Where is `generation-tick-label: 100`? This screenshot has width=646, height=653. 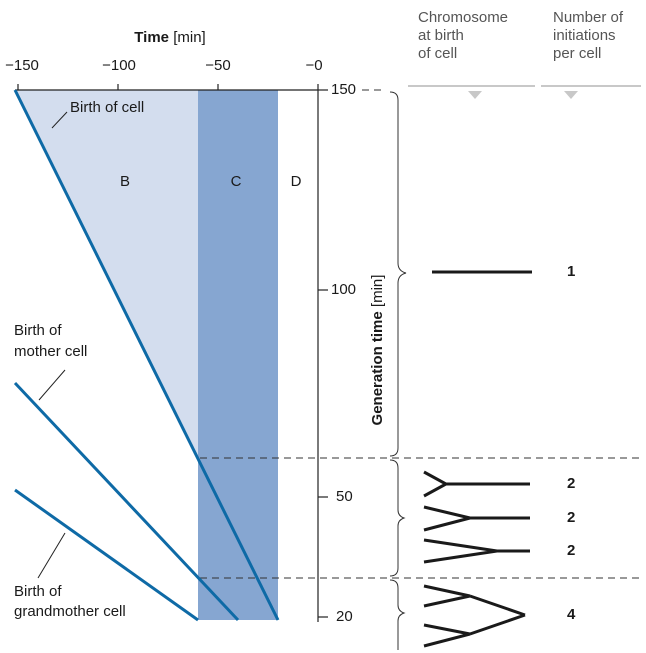
generation-tick-label: 100 is located at coordinates (343, 289).